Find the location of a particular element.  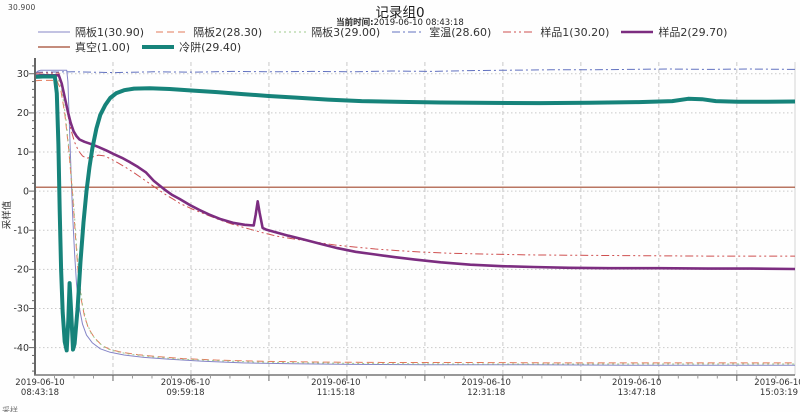

current-time-value: 2019-06-10 08:43:18 is located at coordinates (418, 23).